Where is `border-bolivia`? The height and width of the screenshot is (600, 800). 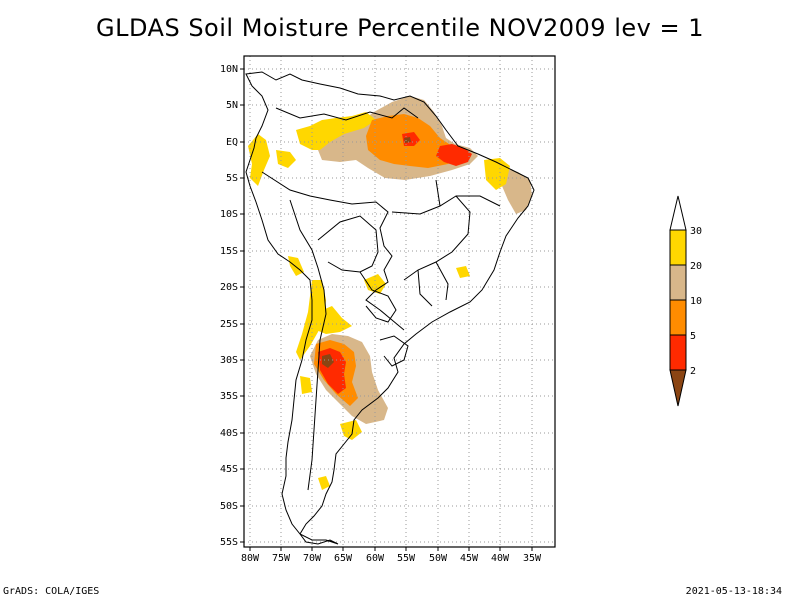
border-bolivia is located at coordinates (348, 244).